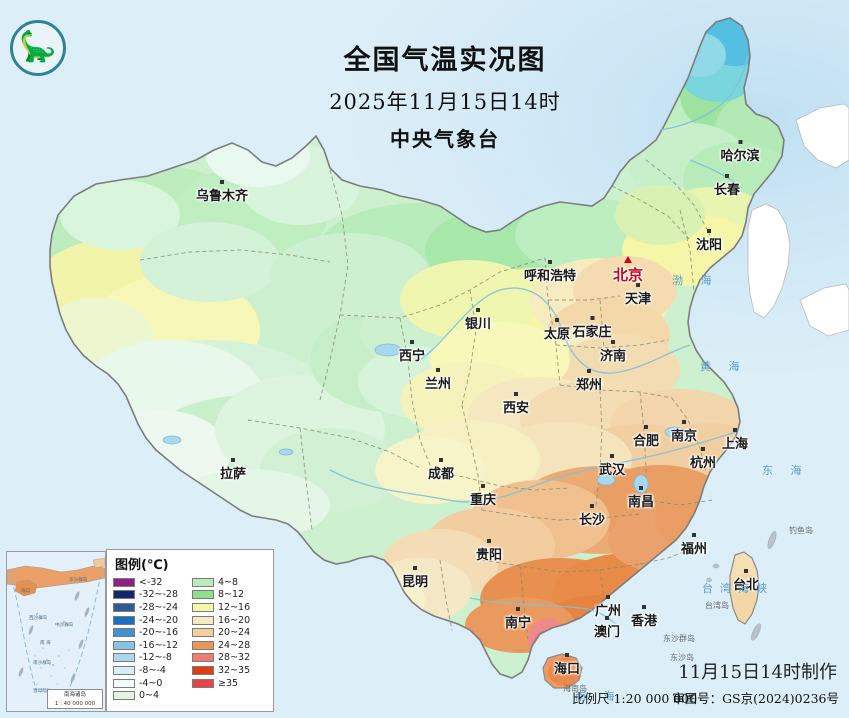 The width and height of the screenshot is (849, 718). Describe the element at coordinates (717, 605) in the screenshot. I see `island-label: 台湾岛` at that location.